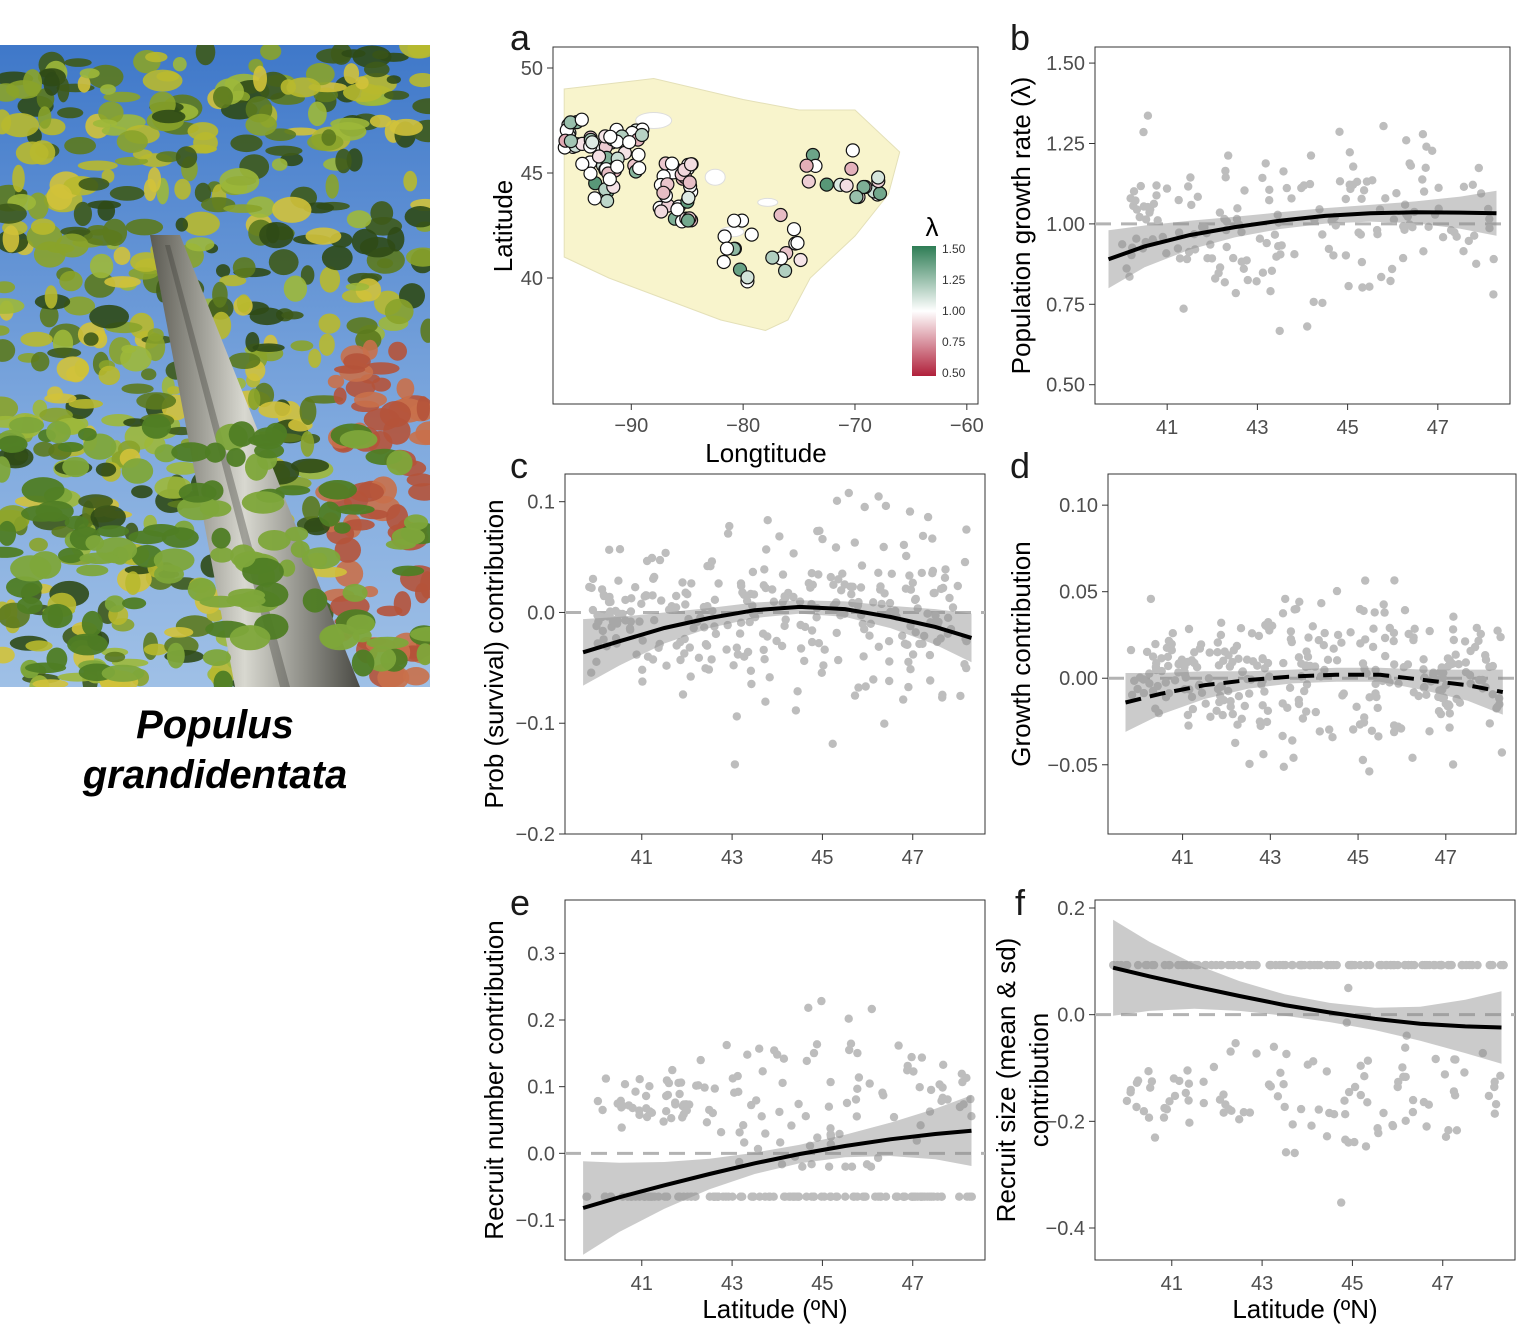 This screenshot has width=1532, height=1333. I want to click on x-tick-label: 47, so click(913, 858).